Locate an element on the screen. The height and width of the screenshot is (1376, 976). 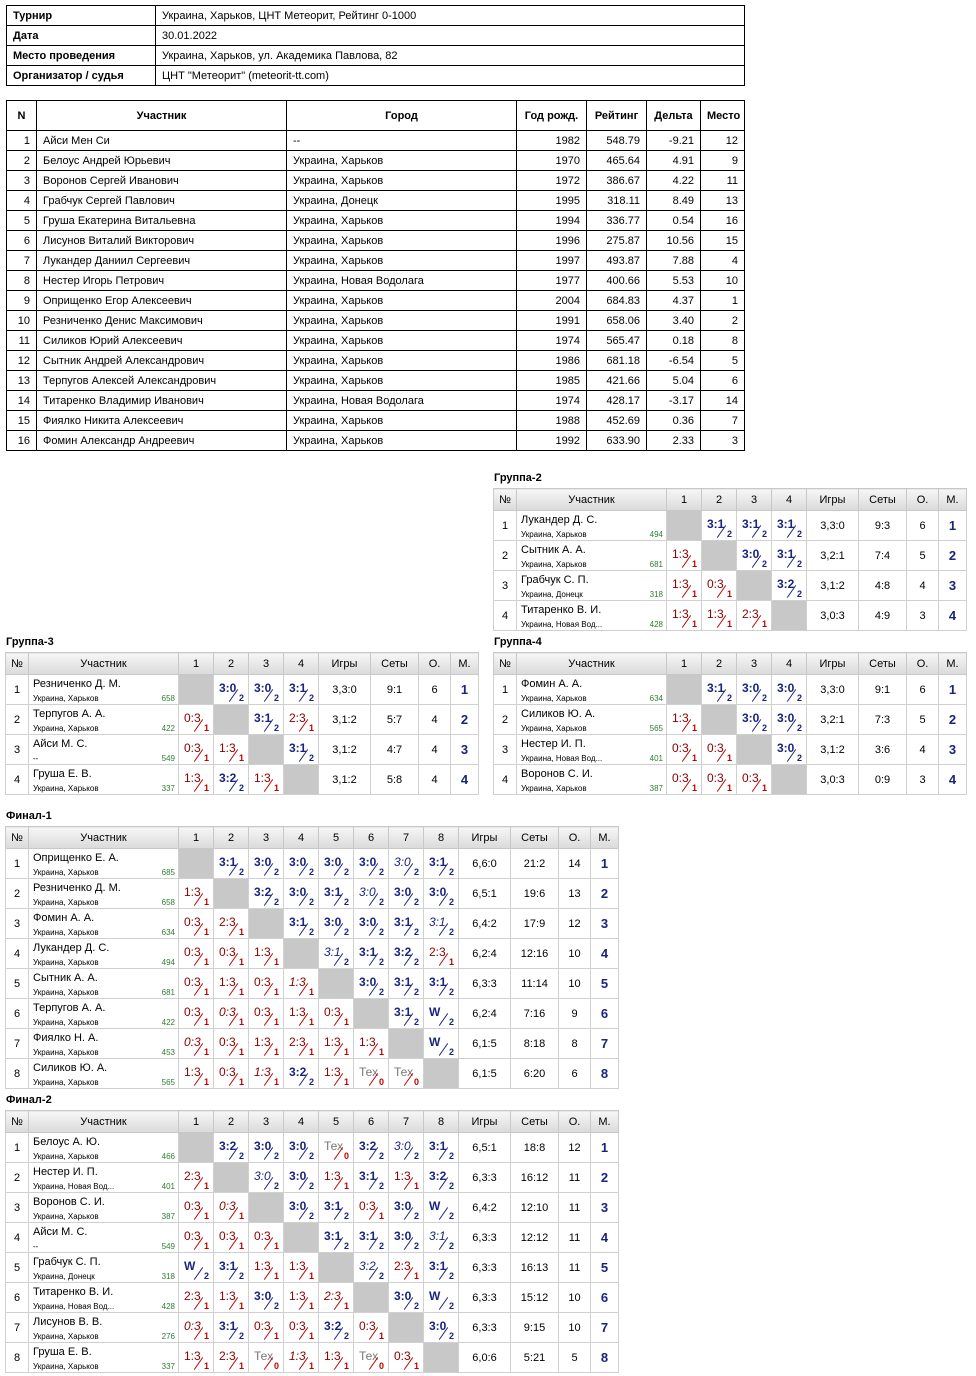
header-cell: 2 is located at coordinates (719, 663).